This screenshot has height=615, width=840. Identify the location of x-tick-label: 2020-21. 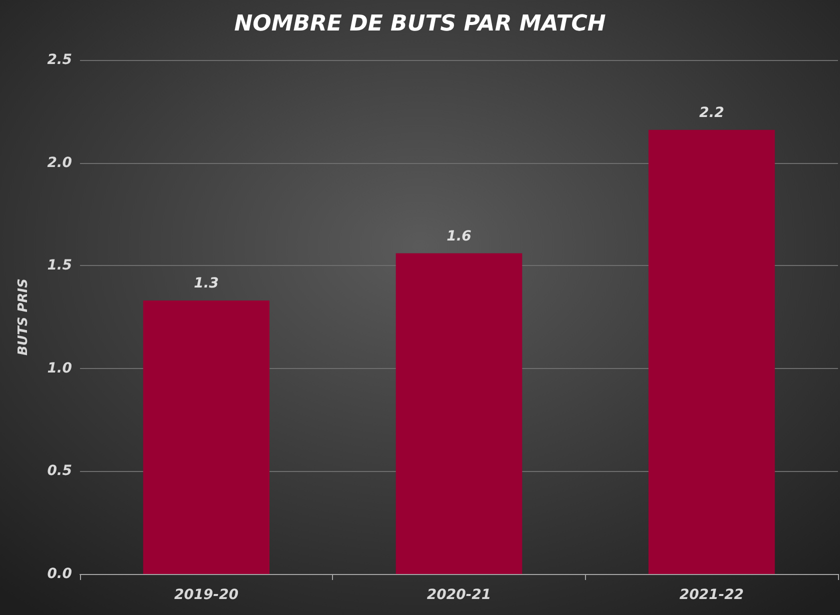
(459, 595).